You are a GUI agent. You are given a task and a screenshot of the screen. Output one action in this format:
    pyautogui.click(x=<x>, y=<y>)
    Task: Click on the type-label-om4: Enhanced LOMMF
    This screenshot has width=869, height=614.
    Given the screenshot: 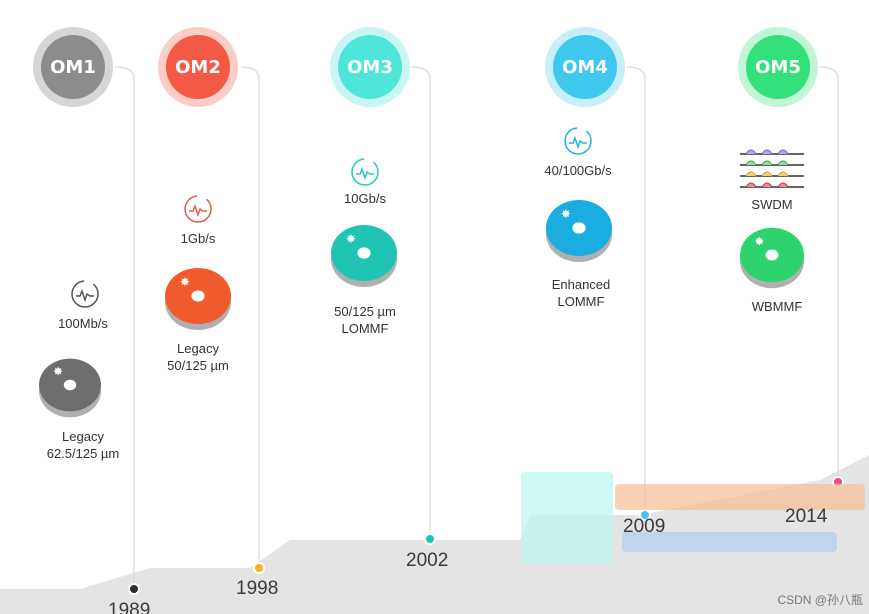 What is the action you would take?
    pyautogui.click(x=581, y=293)
    